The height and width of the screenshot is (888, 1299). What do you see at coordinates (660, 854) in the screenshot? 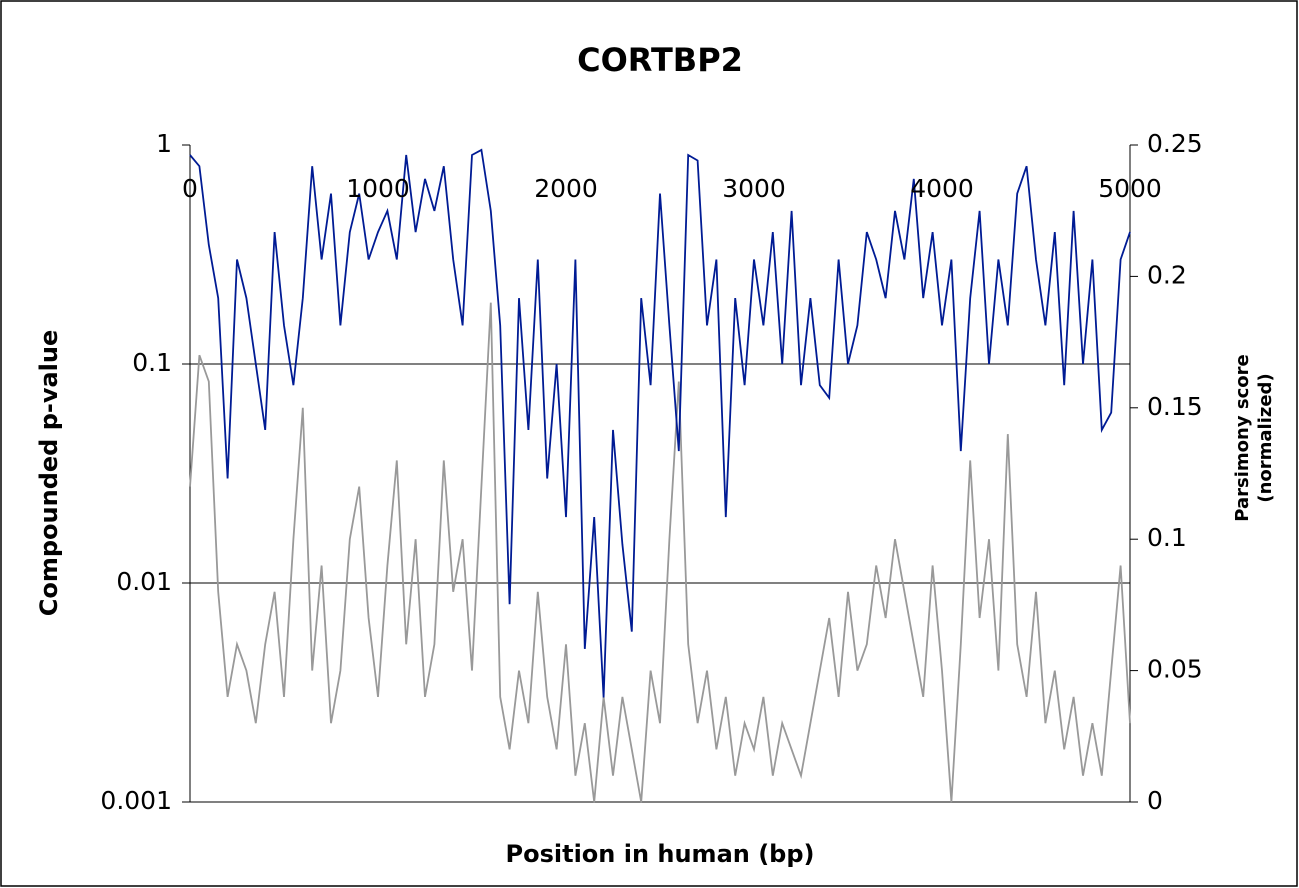
I see `x-axis-label: Position in human (bp)` at bounding box center [660, 854].